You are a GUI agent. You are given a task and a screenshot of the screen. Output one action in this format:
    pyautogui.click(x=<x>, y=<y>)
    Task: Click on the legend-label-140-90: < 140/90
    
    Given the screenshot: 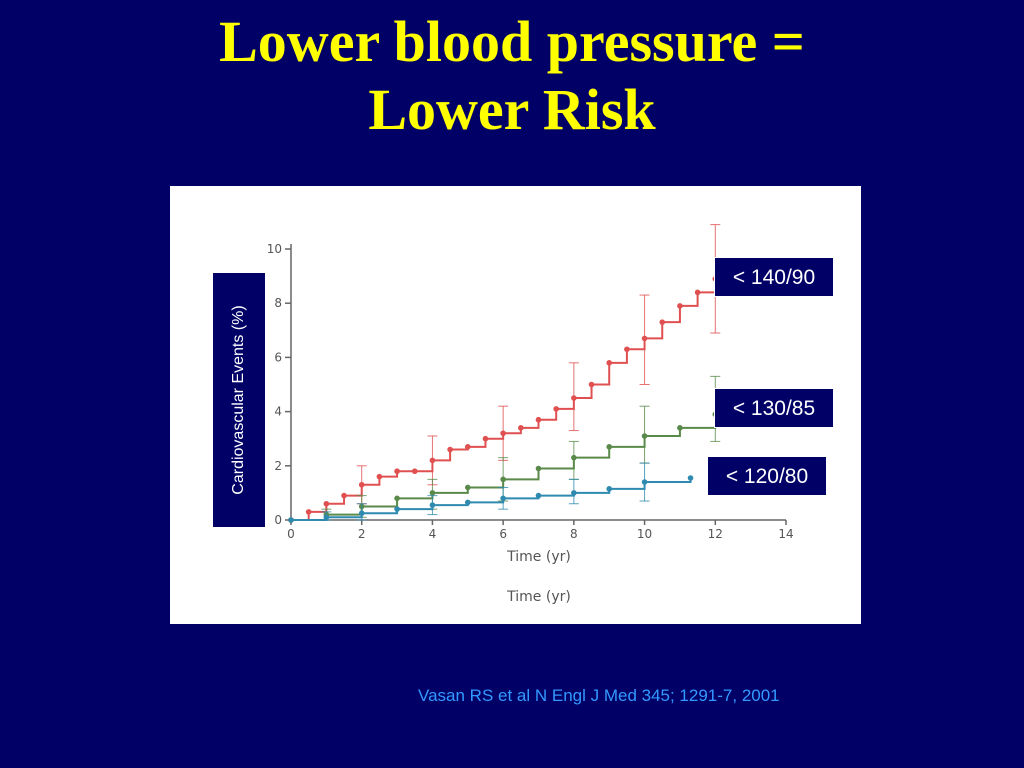 What is the action you would take?
    pyautogui.click(x=774, y=277)
    